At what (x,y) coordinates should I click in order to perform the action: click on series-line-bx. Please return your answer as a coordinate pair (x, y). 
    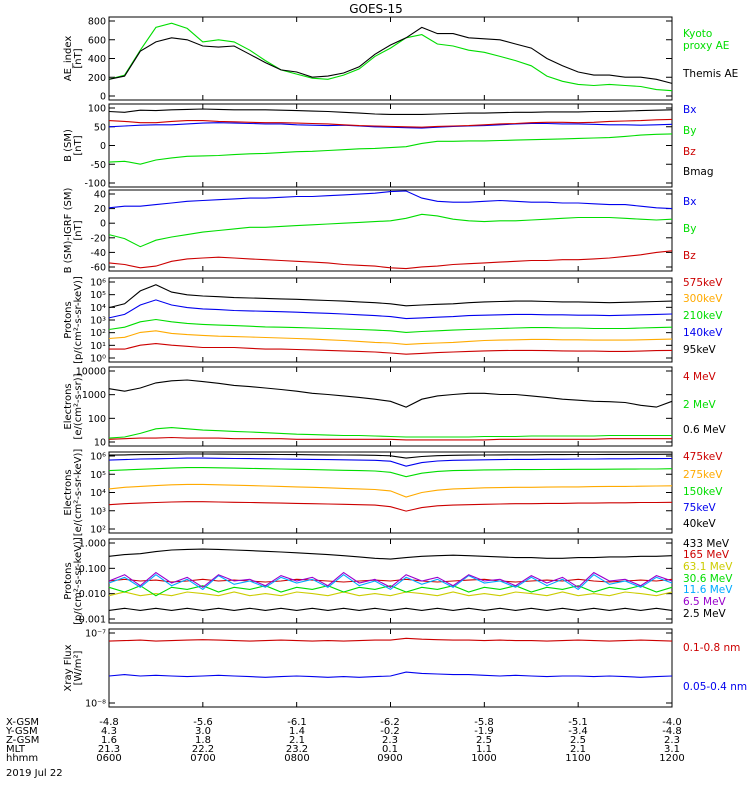
    Looking at the image, I should click on (390, 125).